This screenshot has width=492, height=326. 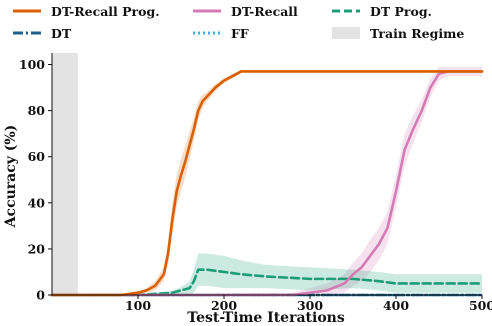 I want to click on x-axis-title: Test-Time Iterations, so click(x=266, y=318).